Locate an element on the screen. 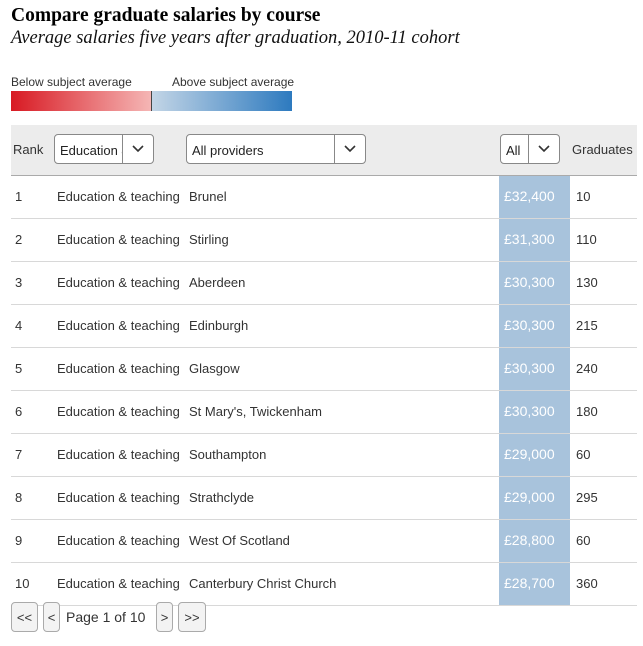 The width and height of the screenshot is (643, 646). next-page-button: > is located at coordinates (164, 617).